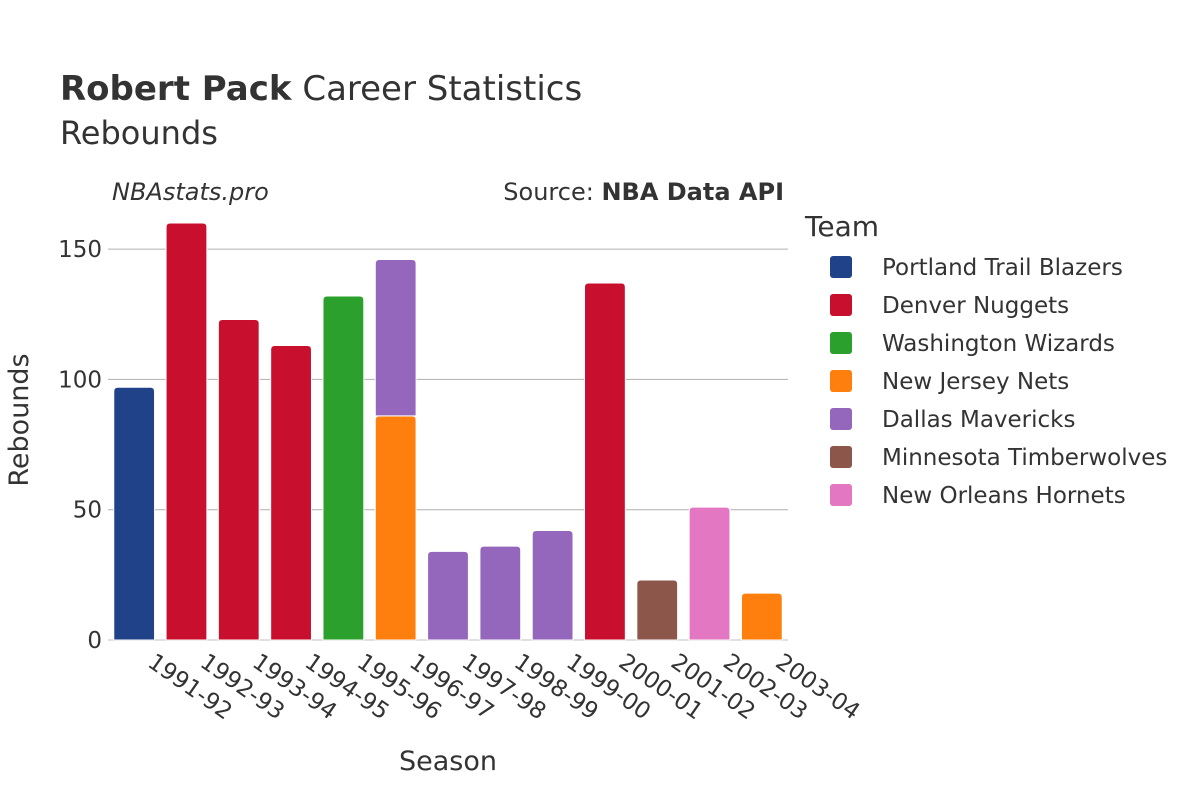  I want to click on y-tick-label: 150, so click(80, 250).